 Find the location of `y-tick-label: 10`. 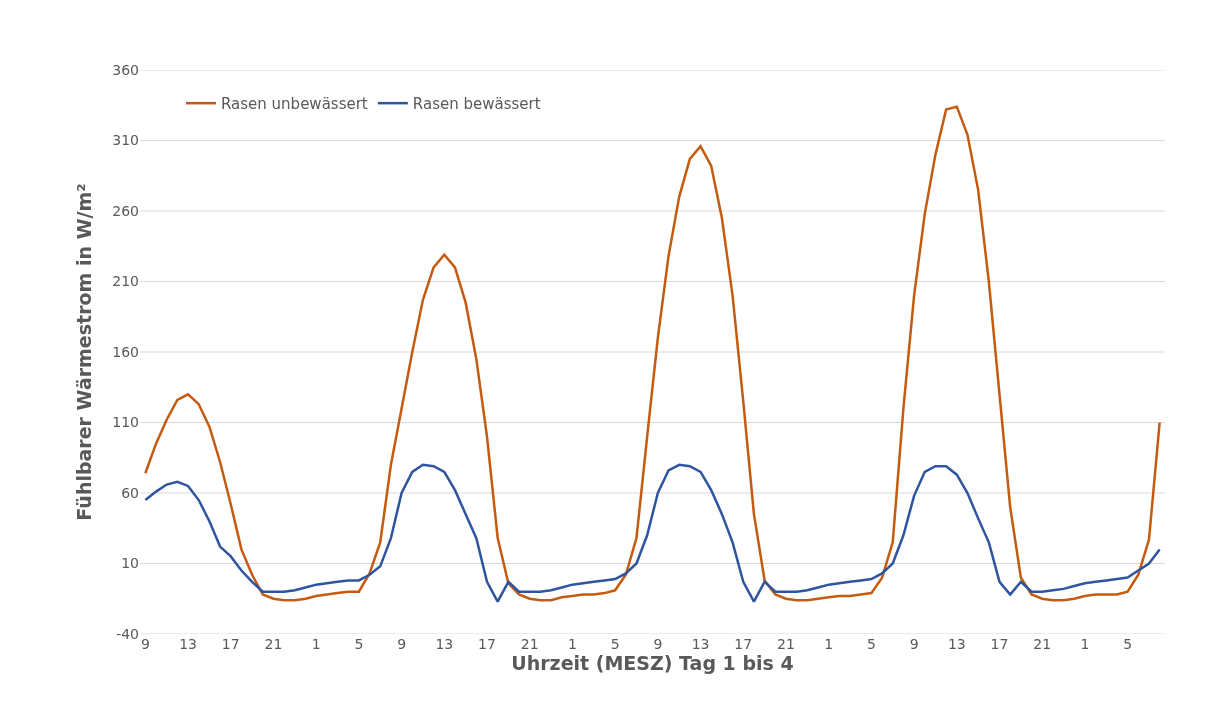

y-tick-label: 10 is located at coordinates (130, 563).